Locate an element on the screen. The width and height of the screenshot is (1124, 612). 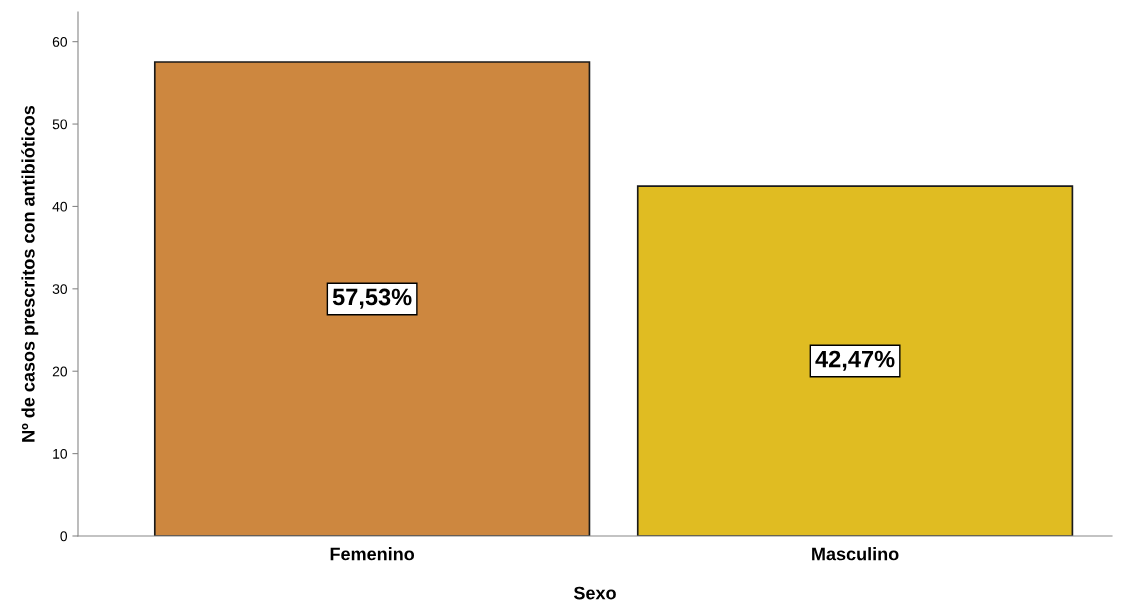
x-tick-label: Femenino is located at coordinates (372, 554).